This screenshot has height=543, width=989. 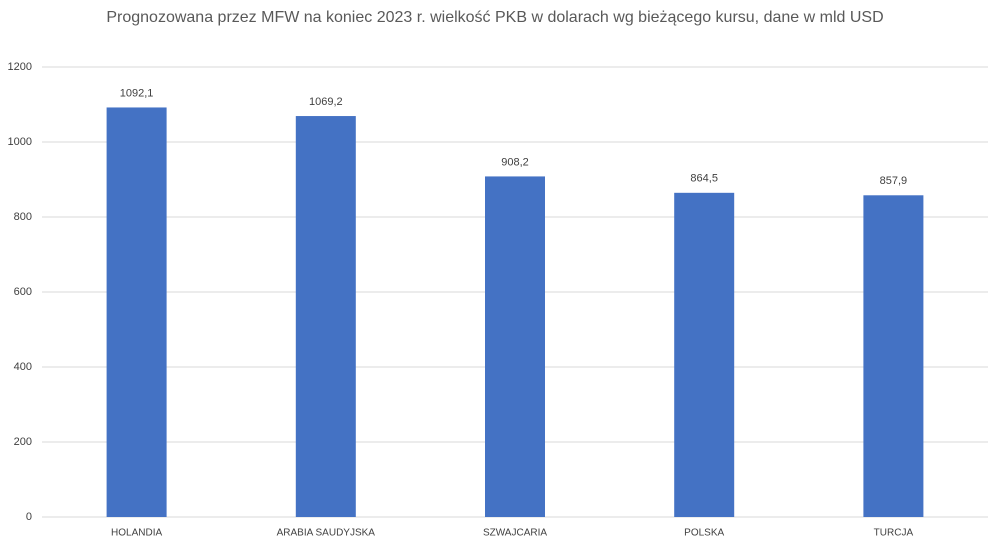 I want to click on x-tick-label: TURCJA, so click(x=894, y=533).